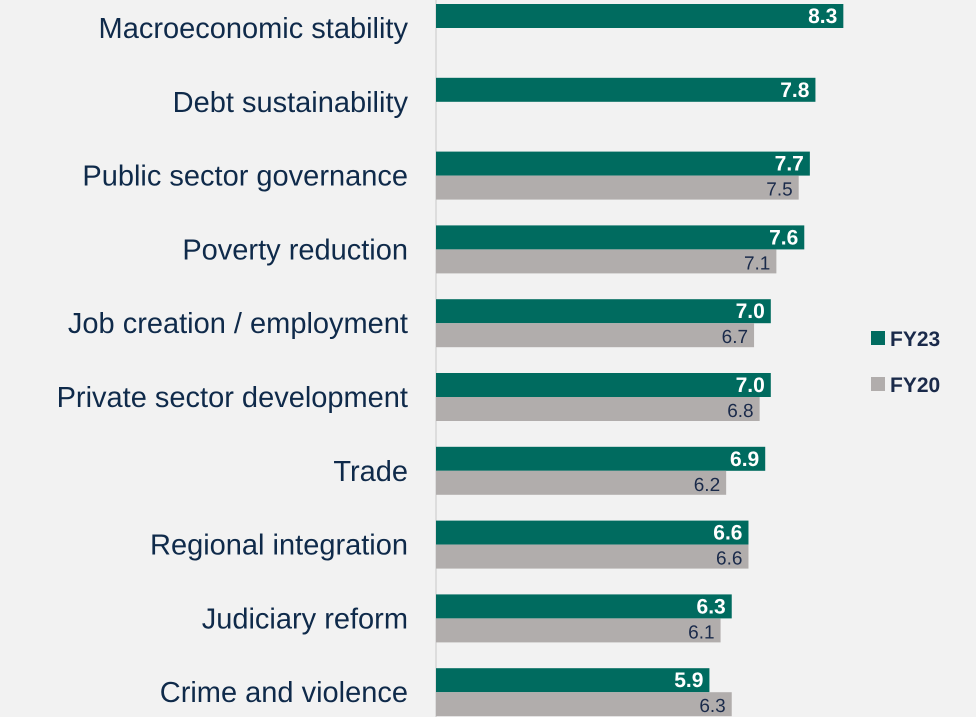 Image resolution: width=976 pixels, height=717 pixels. What do you see at coordinates (295, 250) in the screenshot?
I see `y-tick-label: Poverty reduction` at bounding box center [295, 250].